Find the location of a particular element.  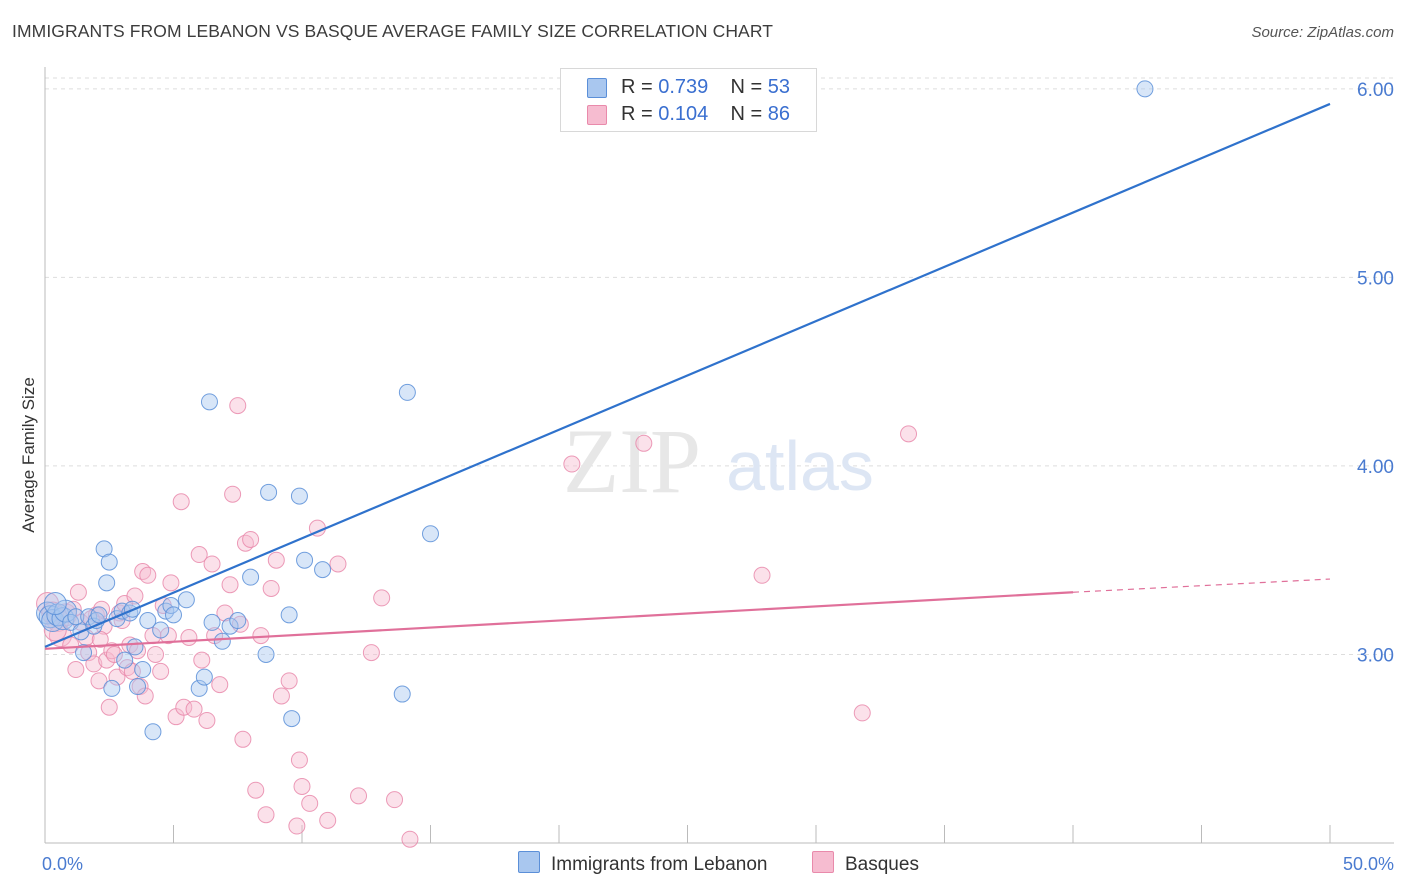

bottom-legend-swatch-blue is located at coordinates (529, 862).